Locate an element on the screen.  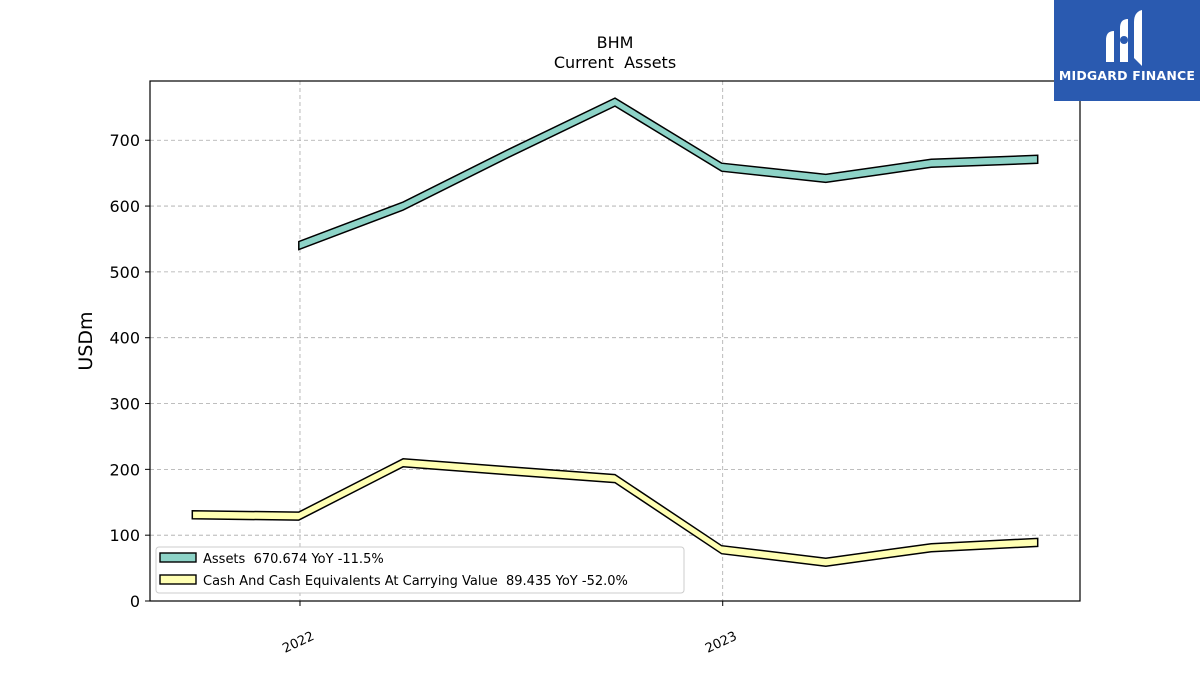
brand-logo: MIDGARD FINANCE is located at coordinates (1127, 50).